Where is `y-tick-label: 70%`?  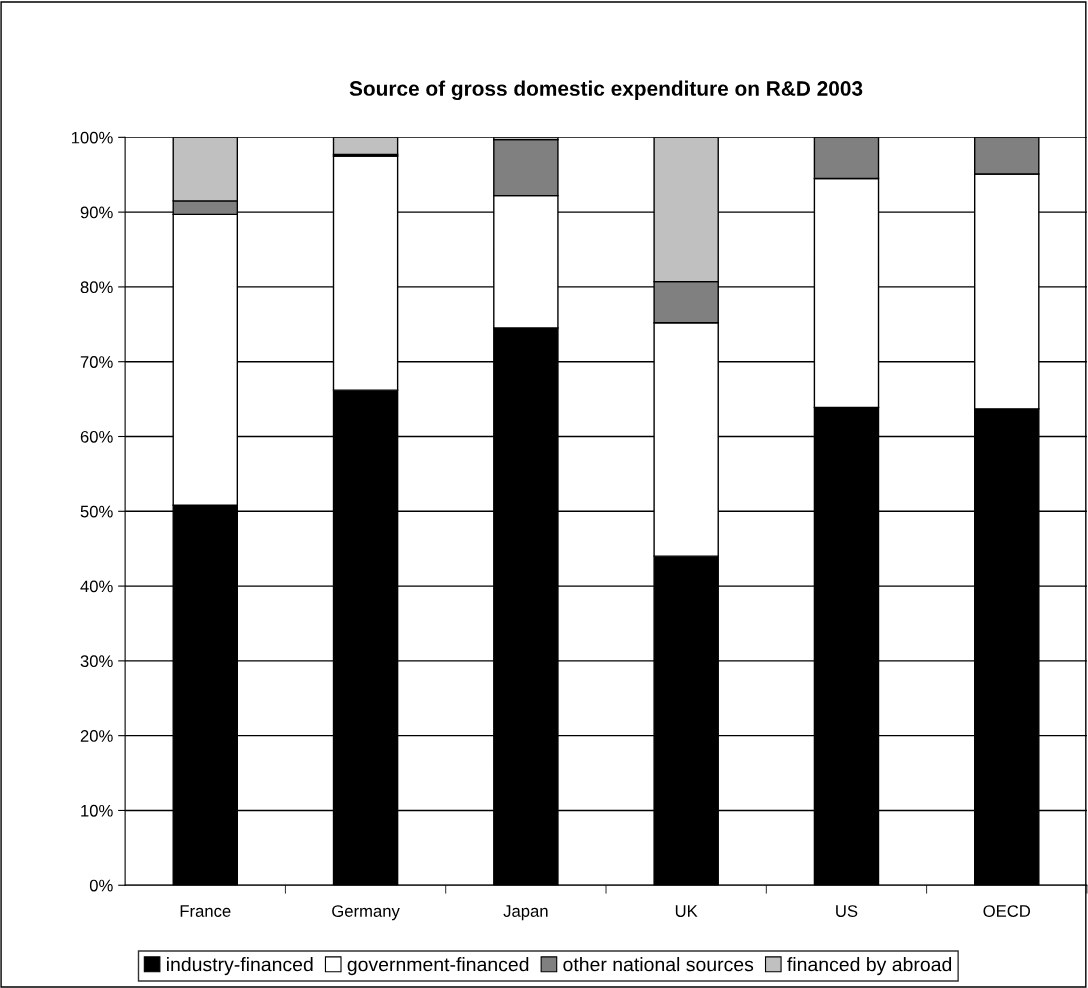
y-tick-label: 70% is located at coordinates (96, 362).